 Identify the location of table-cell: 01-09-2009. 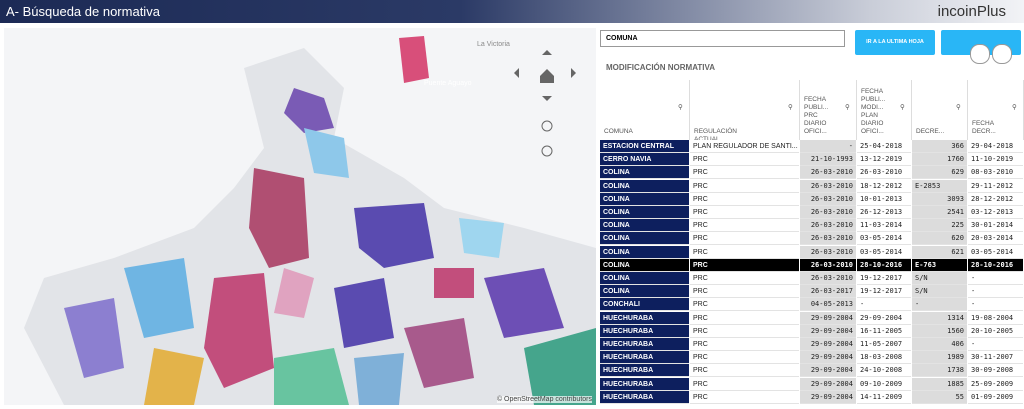
(995, 397).